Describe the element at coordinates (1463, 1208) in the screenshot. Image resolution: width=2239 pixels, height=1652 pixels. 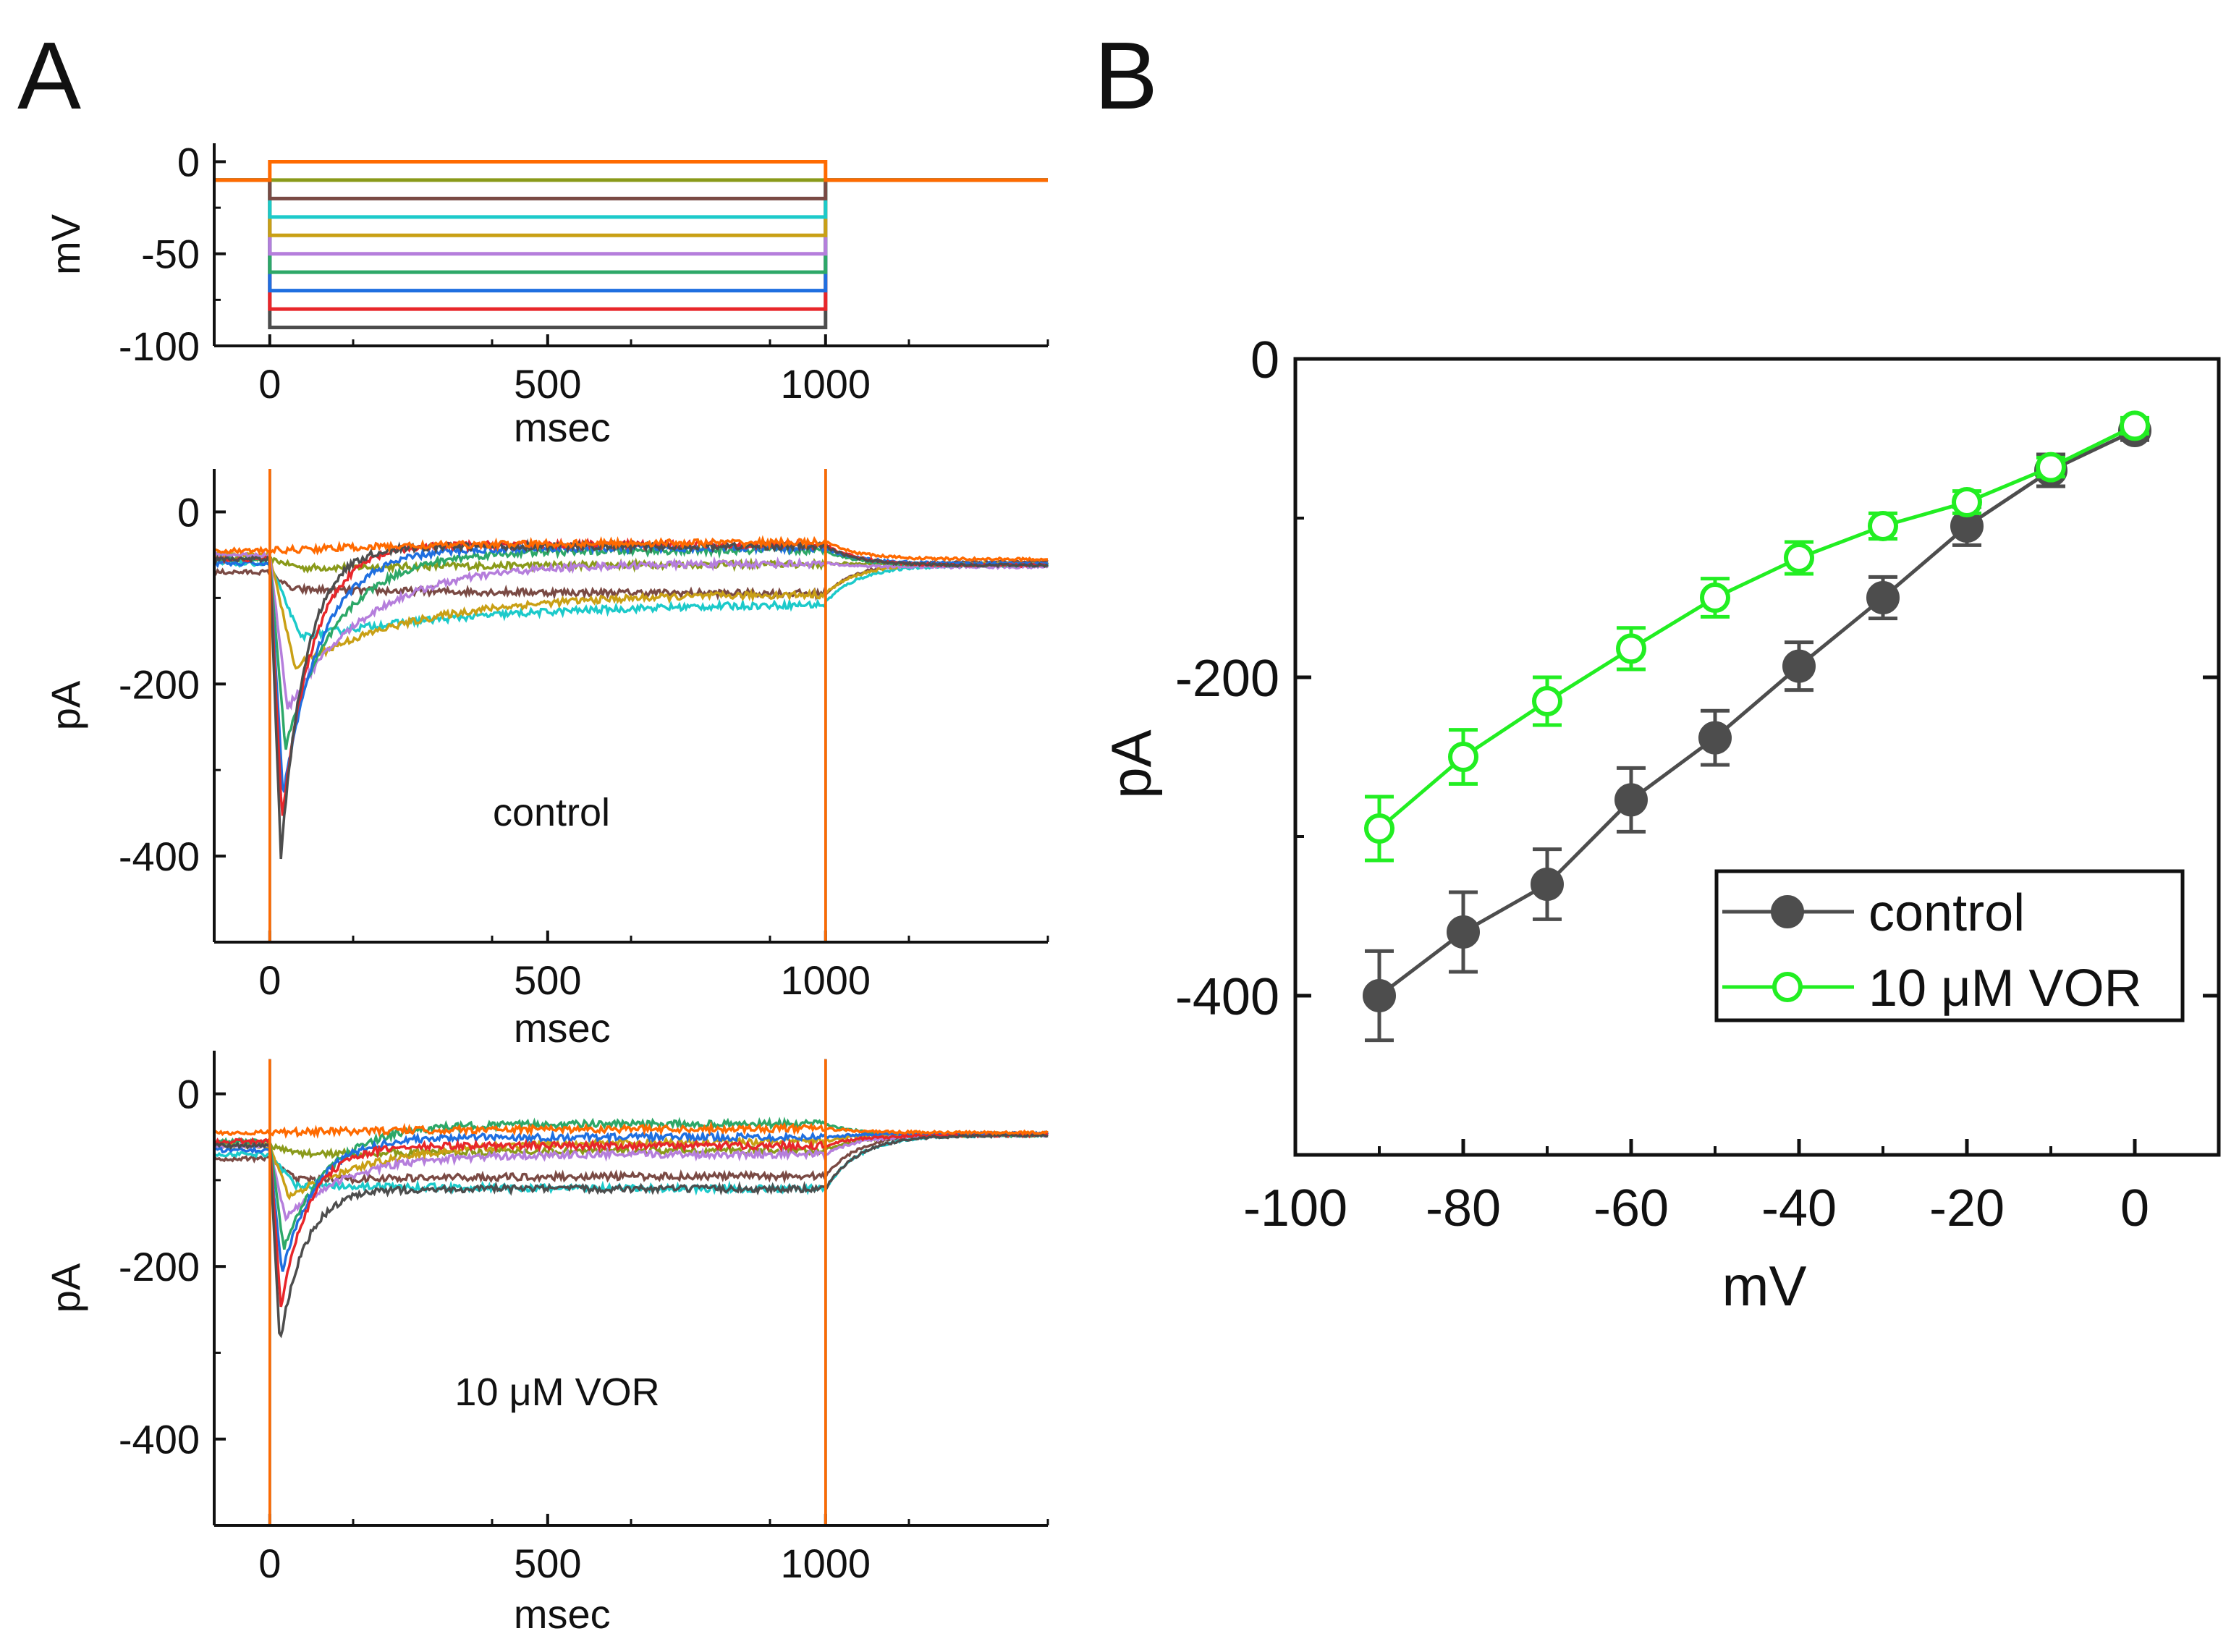
I see `iv-x-tick-label: -80` at that location.